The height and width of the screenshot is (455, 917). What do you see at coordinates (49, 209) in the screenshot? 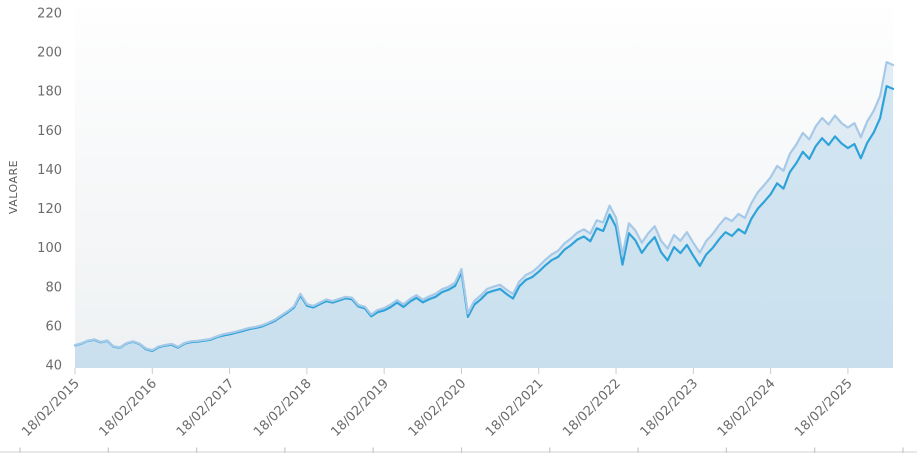
I see `y-axis-tick-label: 120` at bounding box center [49, 209].